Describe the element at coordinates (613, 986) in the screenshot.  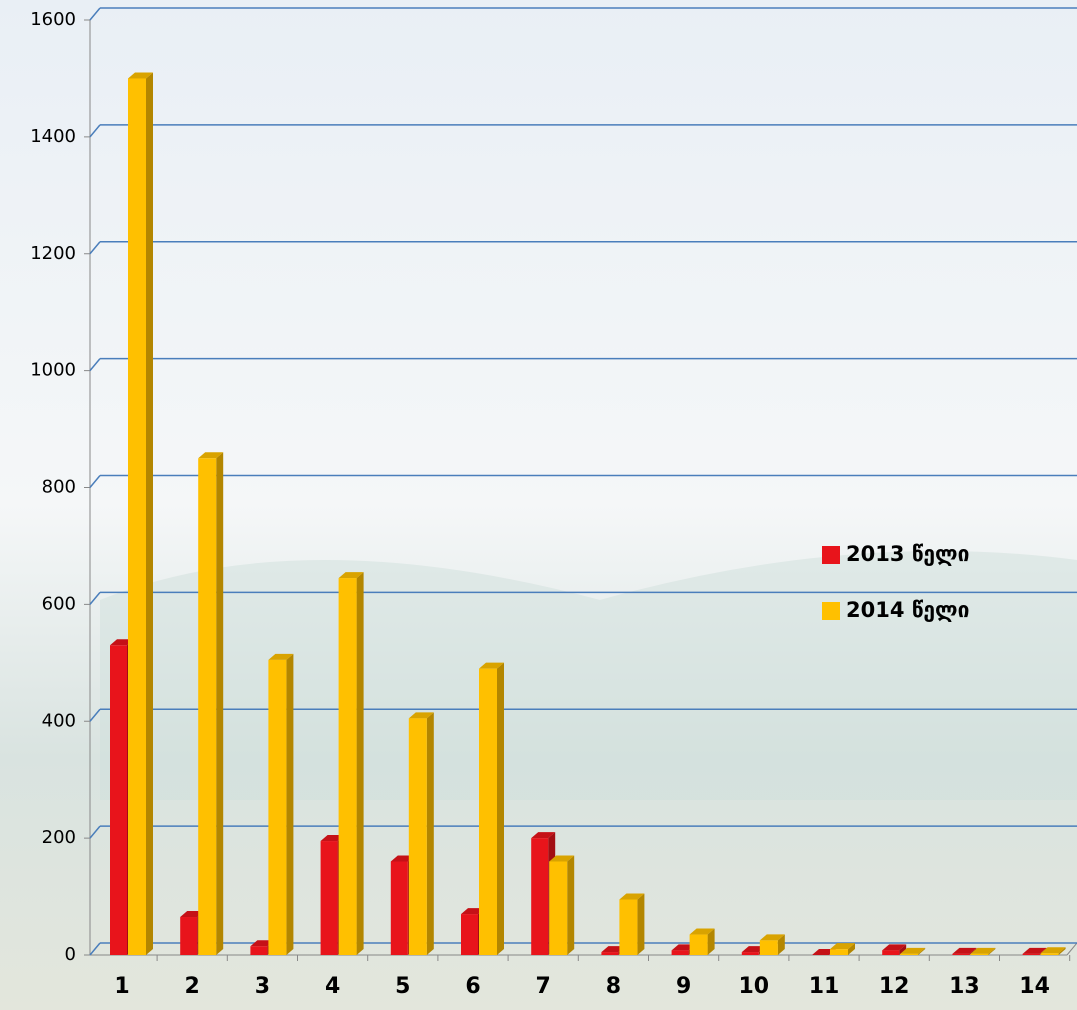
I see `x-tick-label: 8` at that location.